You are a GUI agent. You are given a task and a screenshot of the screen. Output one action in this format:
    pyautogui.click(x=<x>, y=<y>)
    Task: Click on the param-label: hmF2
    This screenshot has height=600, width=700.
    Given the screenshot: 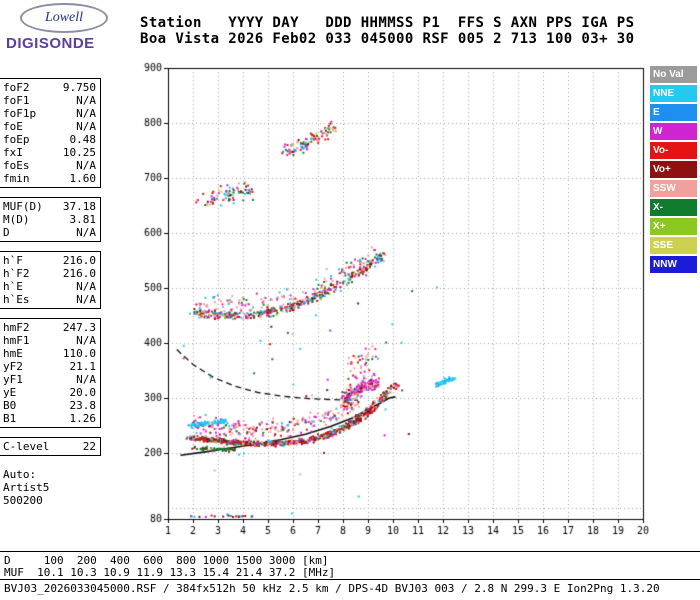 What is the action you would take?
    pyautogui.click(x=16, y=327)
    